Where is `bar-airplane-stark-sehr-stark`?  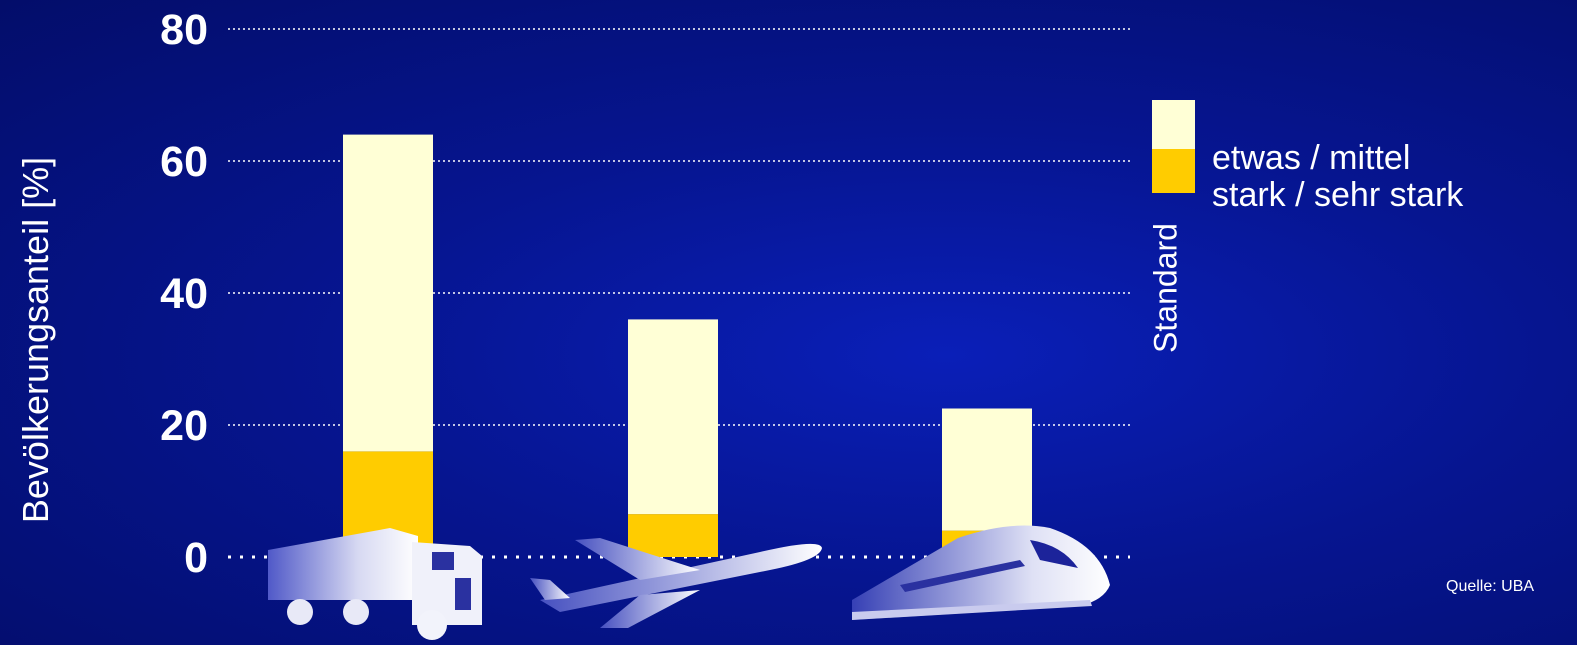
bar-airplane-stark-sehr-stark is located at coordinates (673, 535).